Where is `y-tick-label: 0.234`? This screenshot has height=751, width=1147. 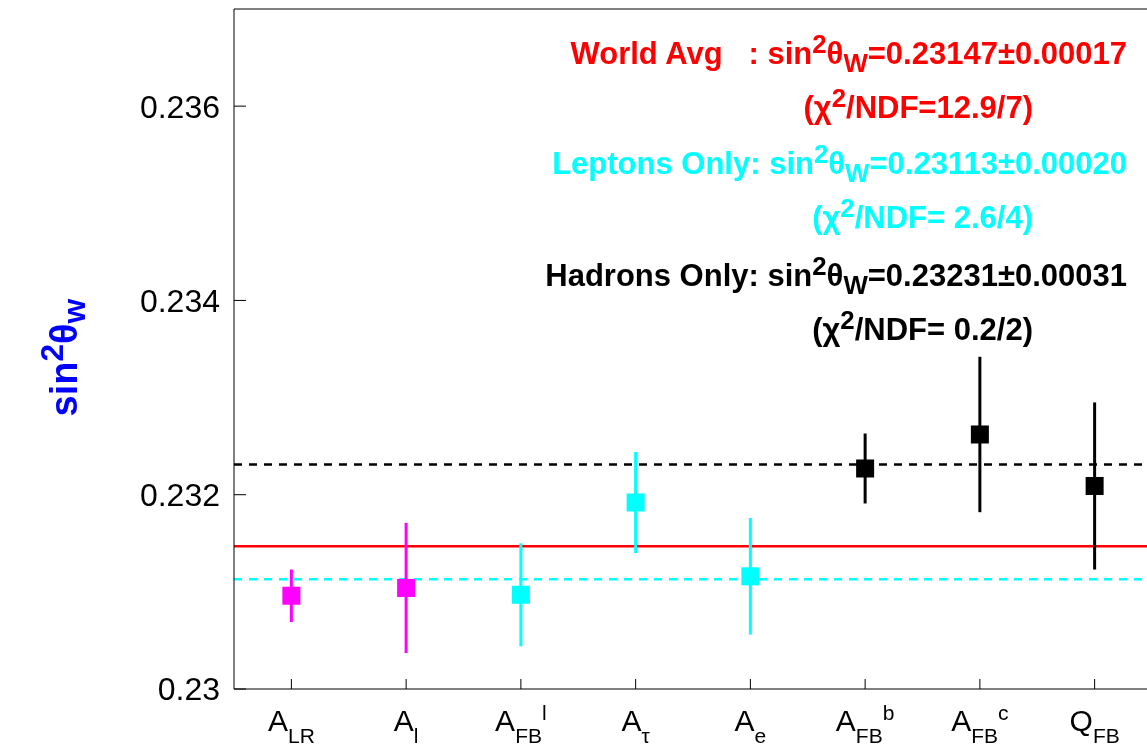
y-tick-label: 0.234 is located at coordinates (179, 300).